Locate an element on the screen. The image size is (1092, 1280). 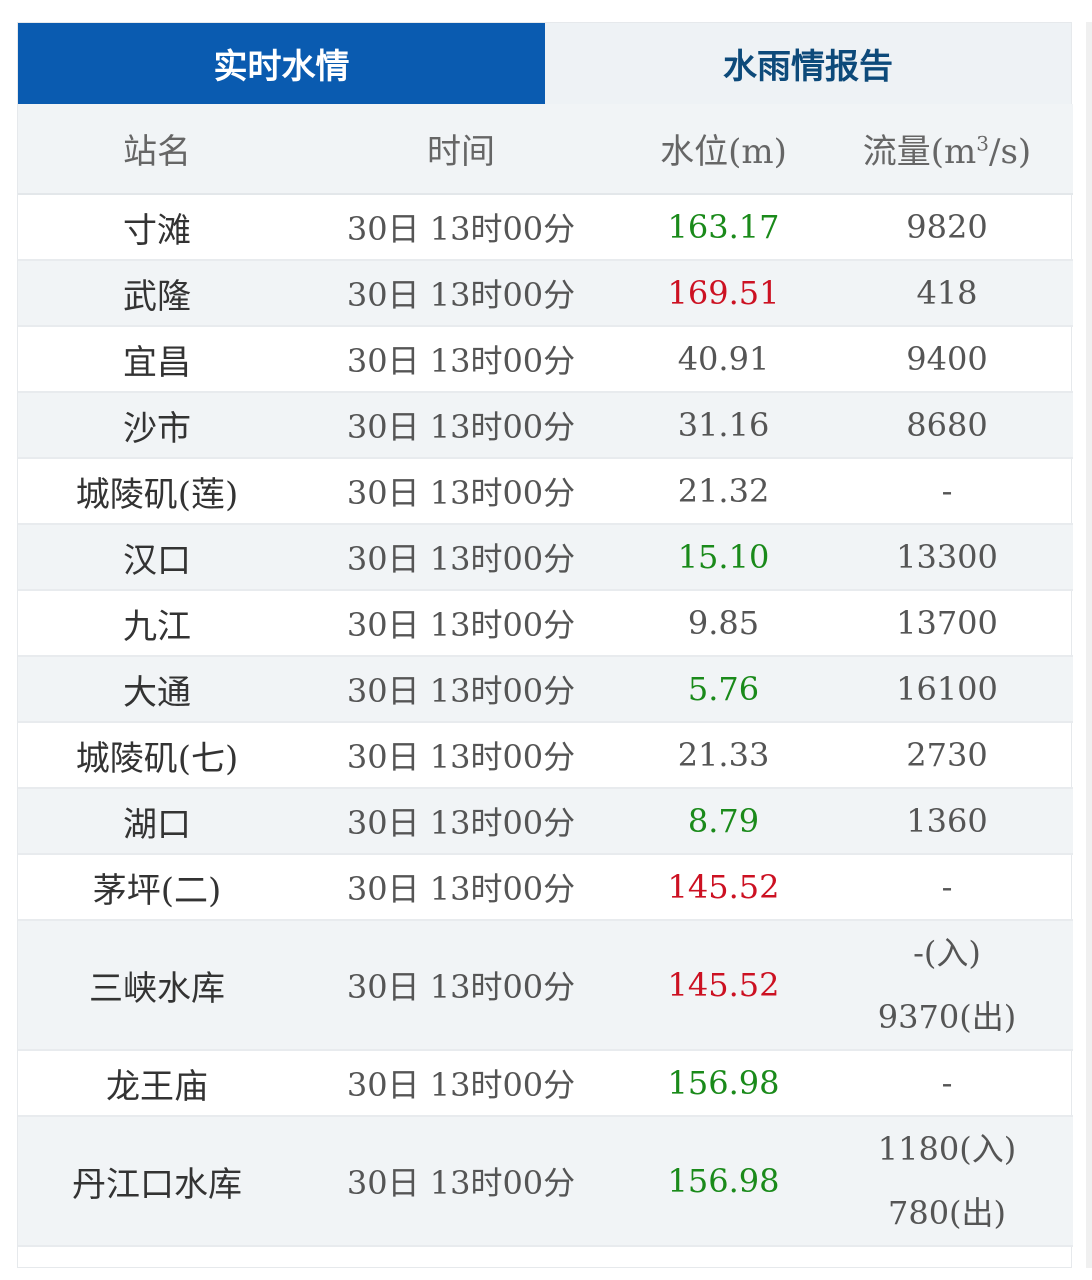
station-name: 城陵矶(七) is located at coordinates (157, 755).